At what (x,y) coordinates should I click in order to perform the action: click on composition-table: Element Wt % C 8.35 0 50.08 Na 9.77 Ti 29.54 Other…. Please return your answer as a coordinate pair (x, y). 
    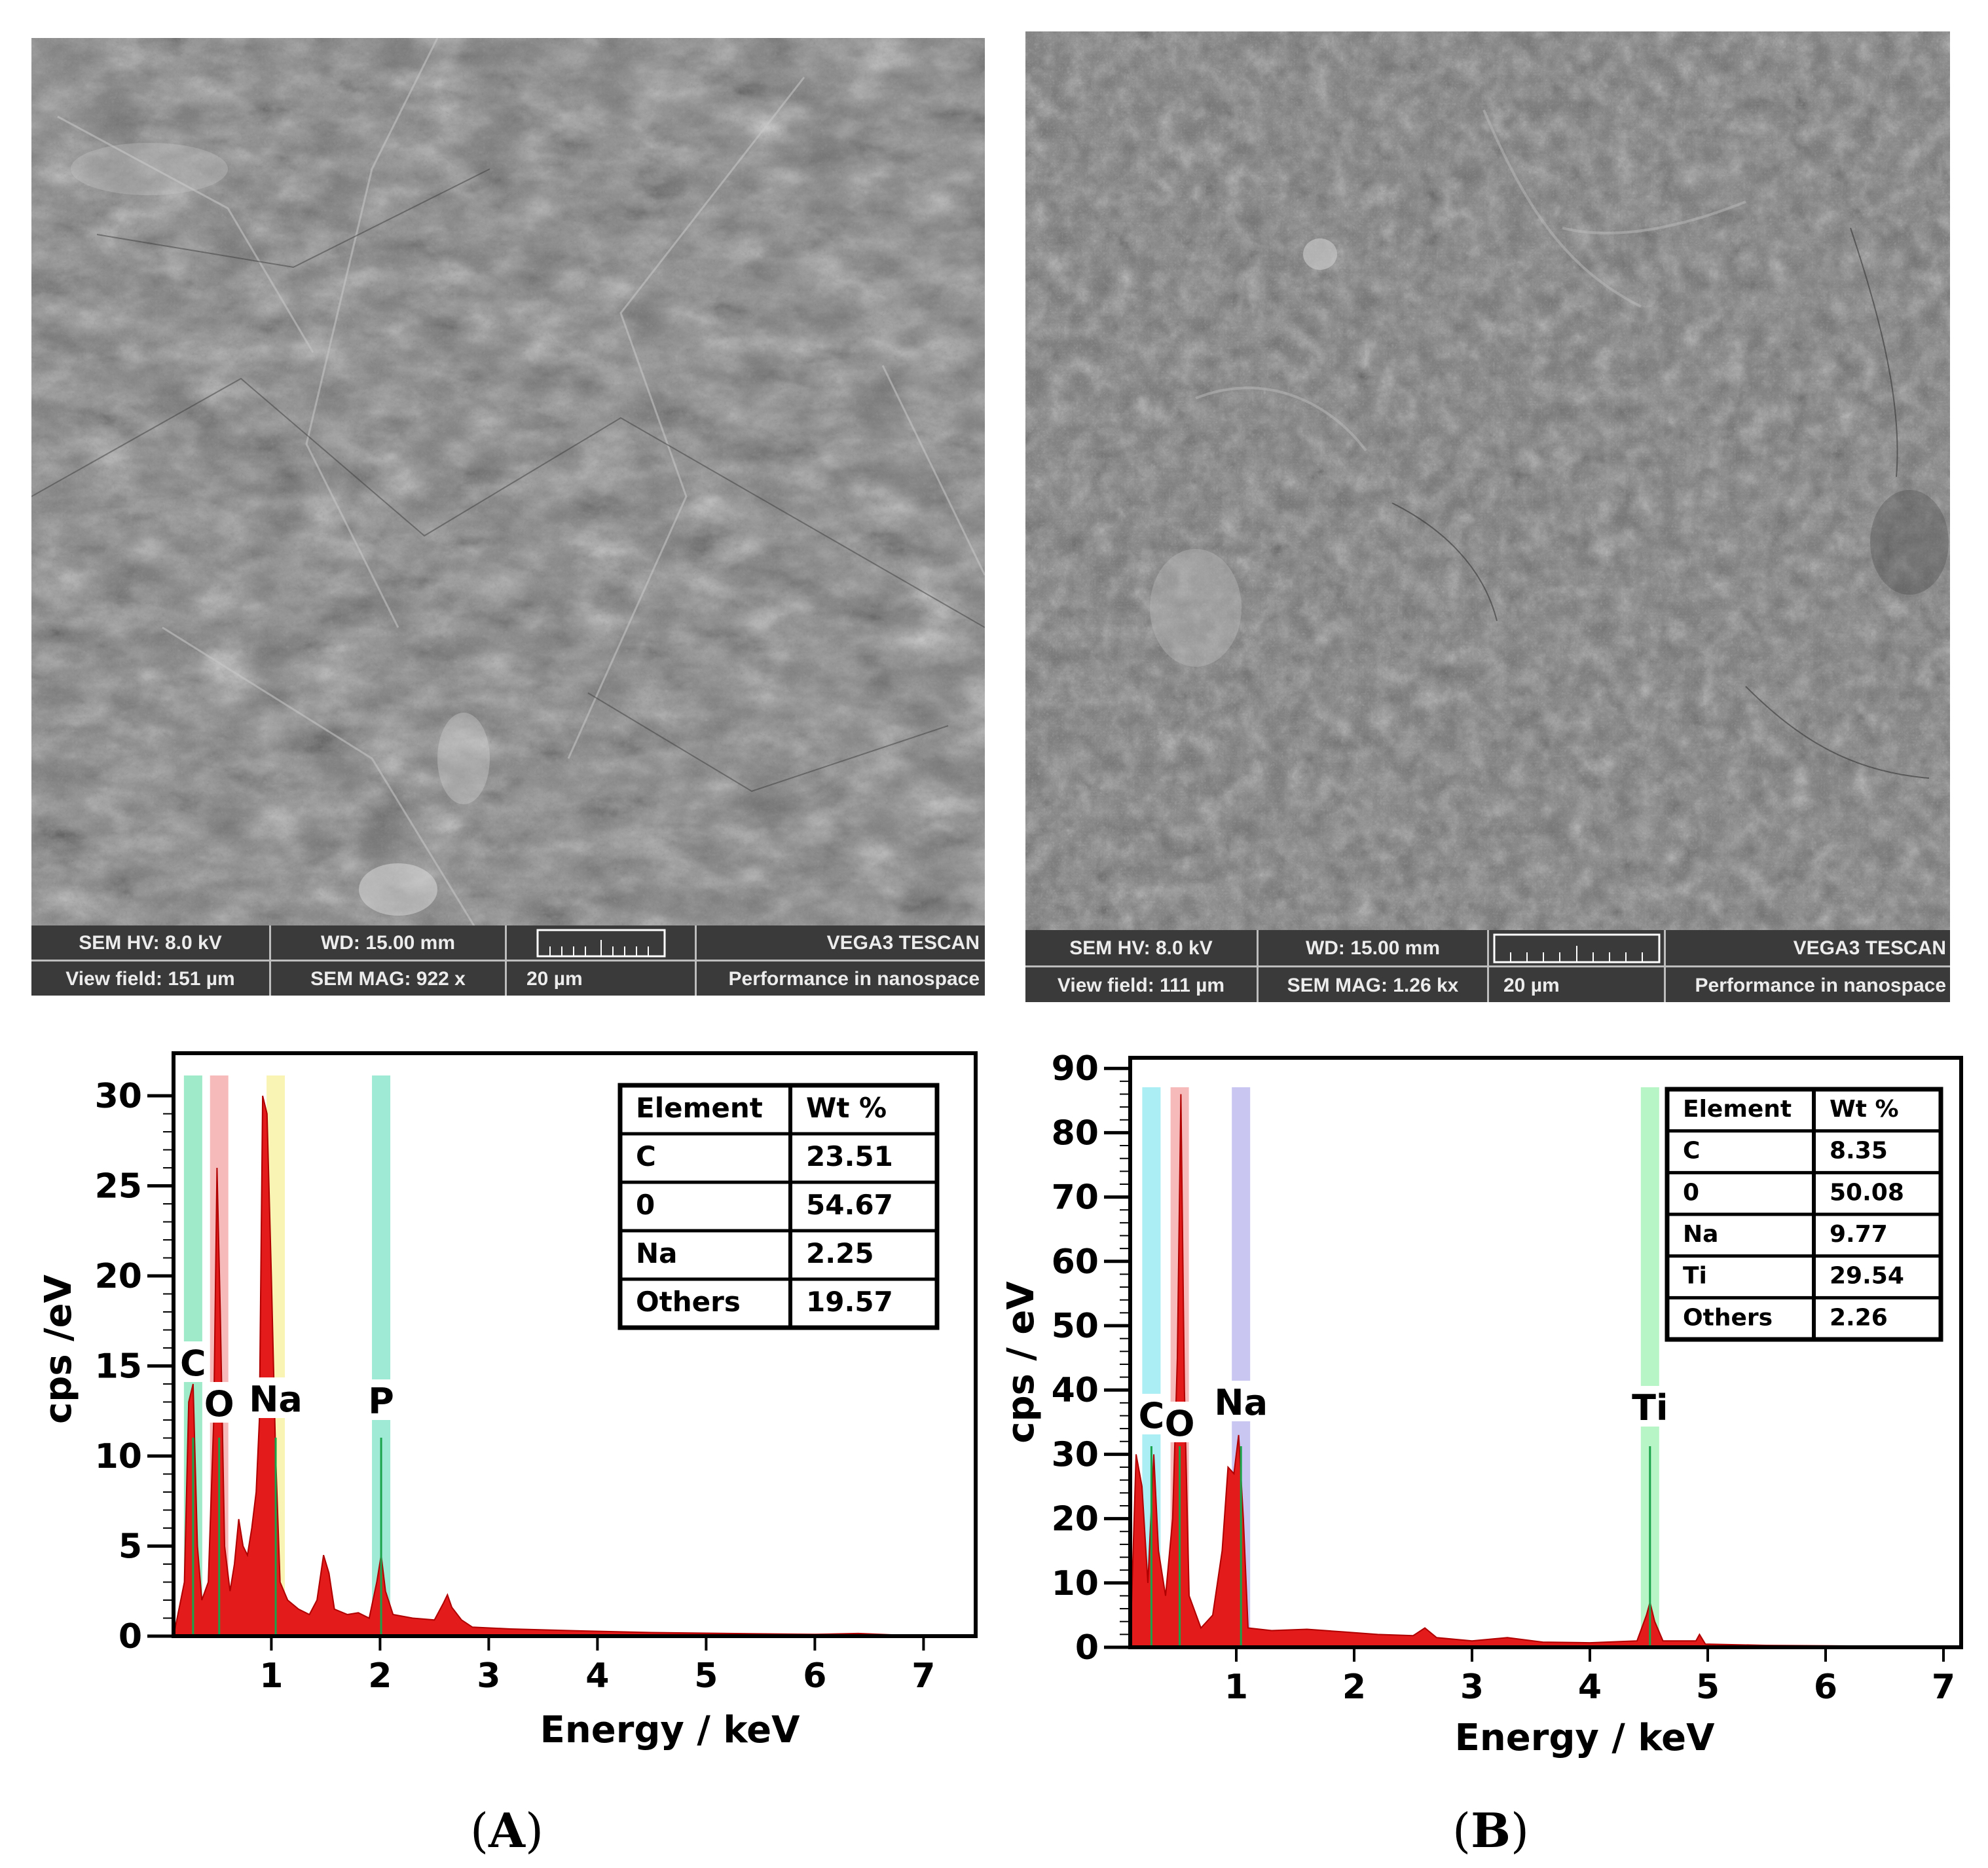
    Looking at the image, I should click on (1804, 1214).